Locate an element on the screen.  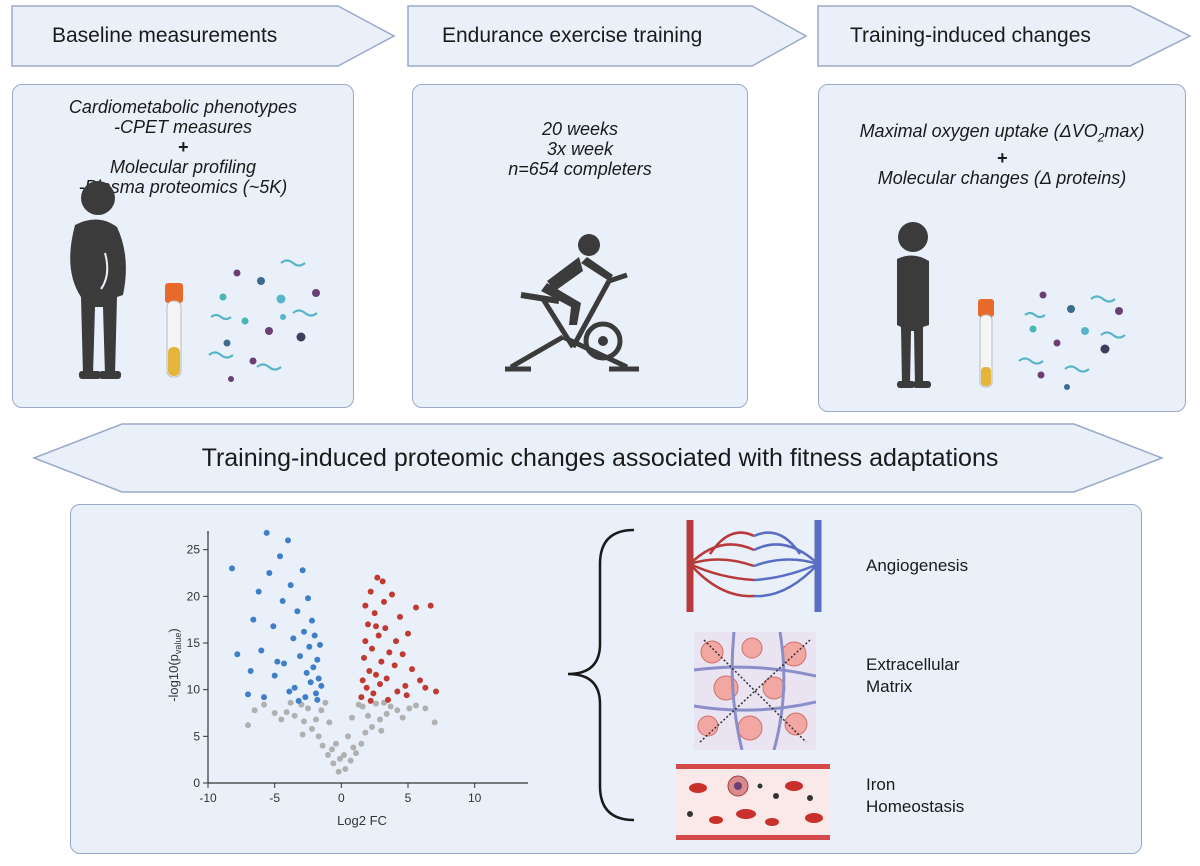
volcano-xlabel: Log2 FC is located at coordinates (362, 820).